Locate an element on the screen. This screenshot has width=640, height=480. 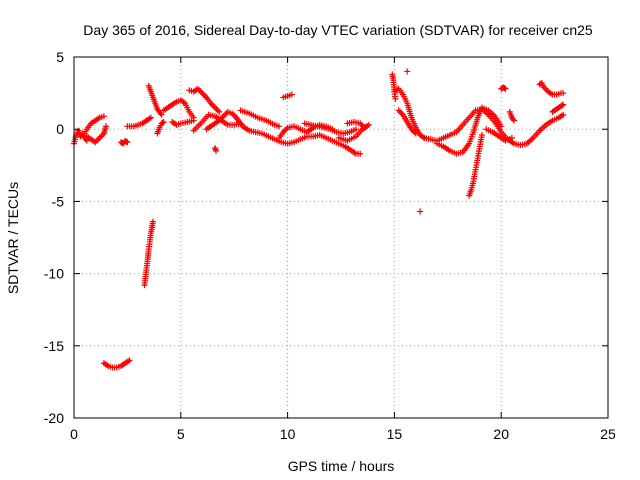
x-tick-label: 25 is located at coordinates (608, 434).